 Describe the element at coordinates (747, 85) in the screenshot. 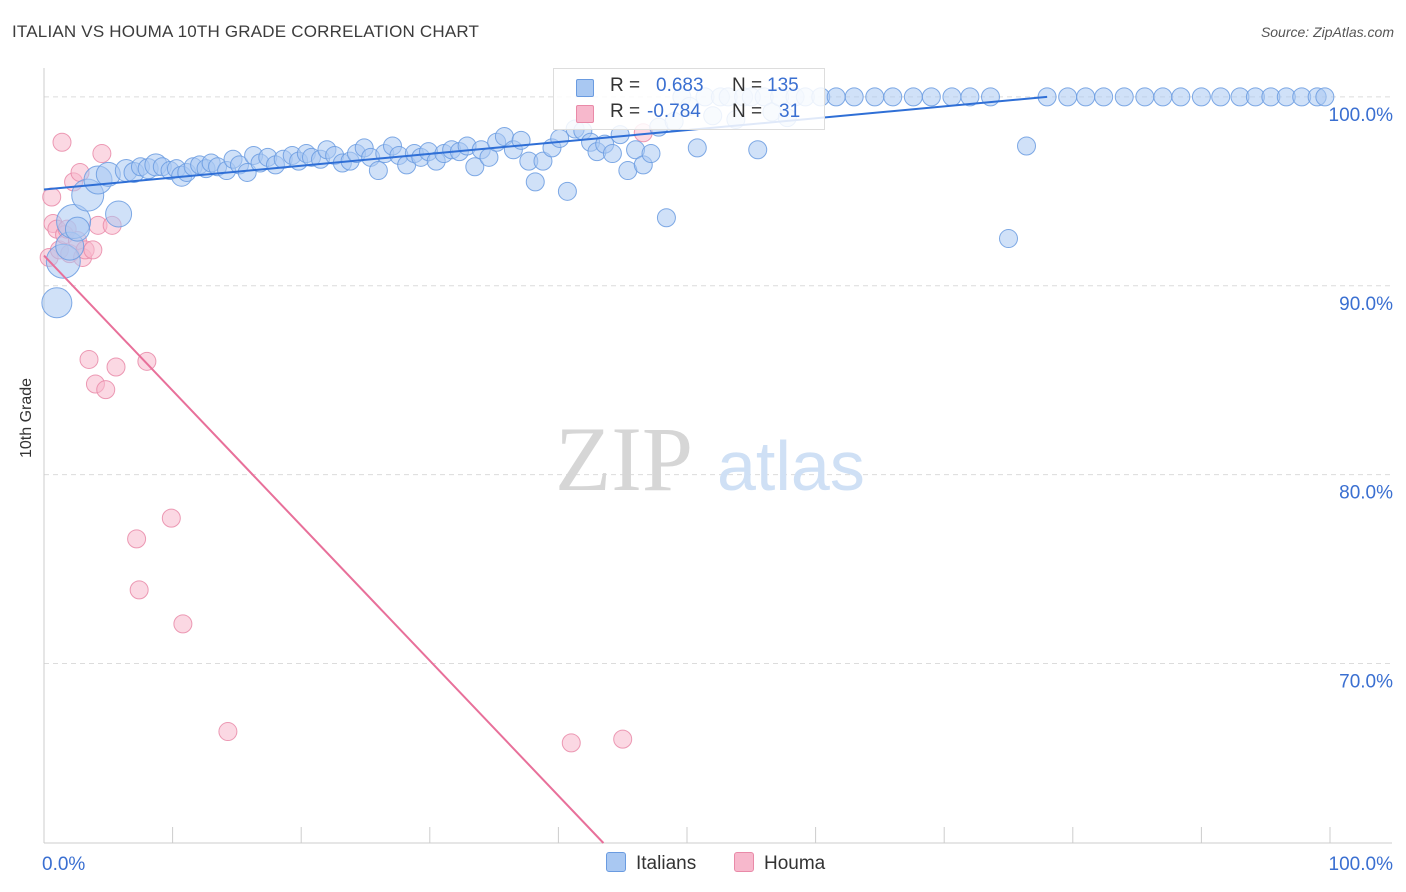

I see `italians-n-label: N =` at that location.